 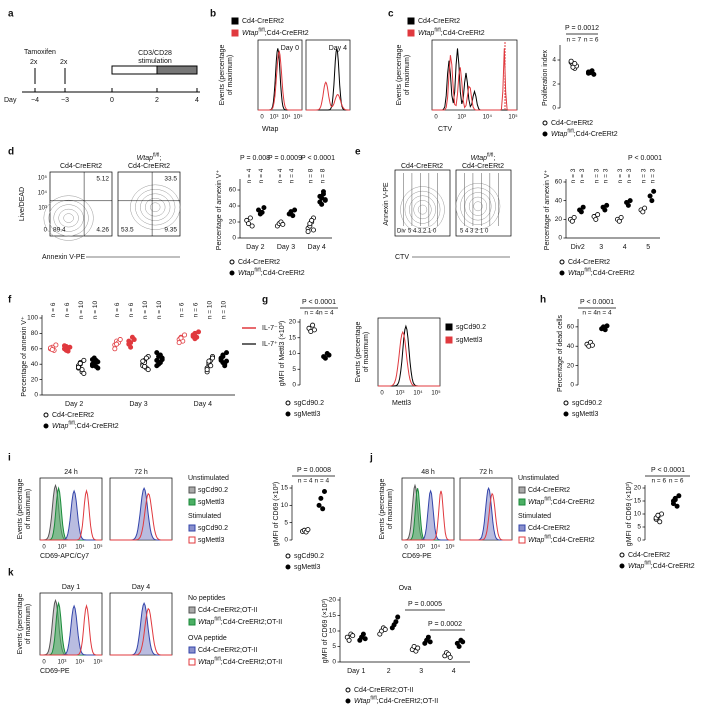 I want to click on y-tick-label: 40, so click(x=571, y=346).